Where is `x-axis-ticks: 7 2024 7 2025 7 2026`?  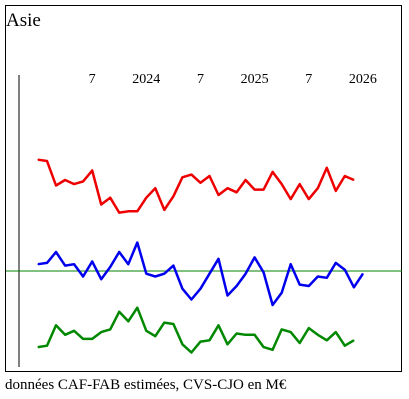 x-axis-ticks: 7 2024 7 2025 7 2026 is located at coordinates (233, 79).